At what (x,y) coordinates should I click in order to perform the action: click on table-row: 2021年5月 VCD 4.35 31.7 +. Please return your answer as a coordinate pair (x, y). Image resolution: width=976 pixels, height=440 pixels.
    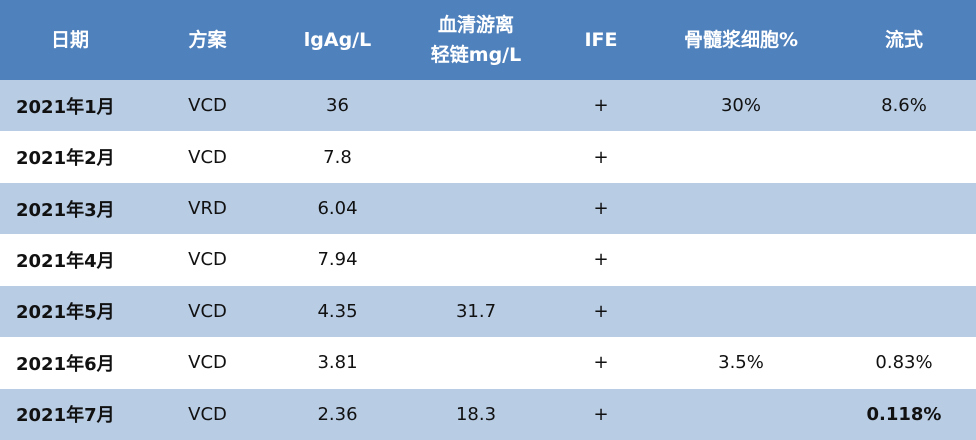
    Looking at the image, I should click on (488, 311).